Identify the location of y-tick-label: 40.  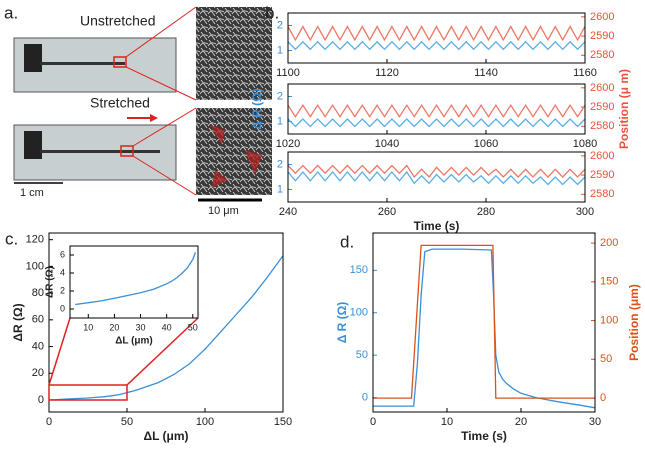
(38, 346).